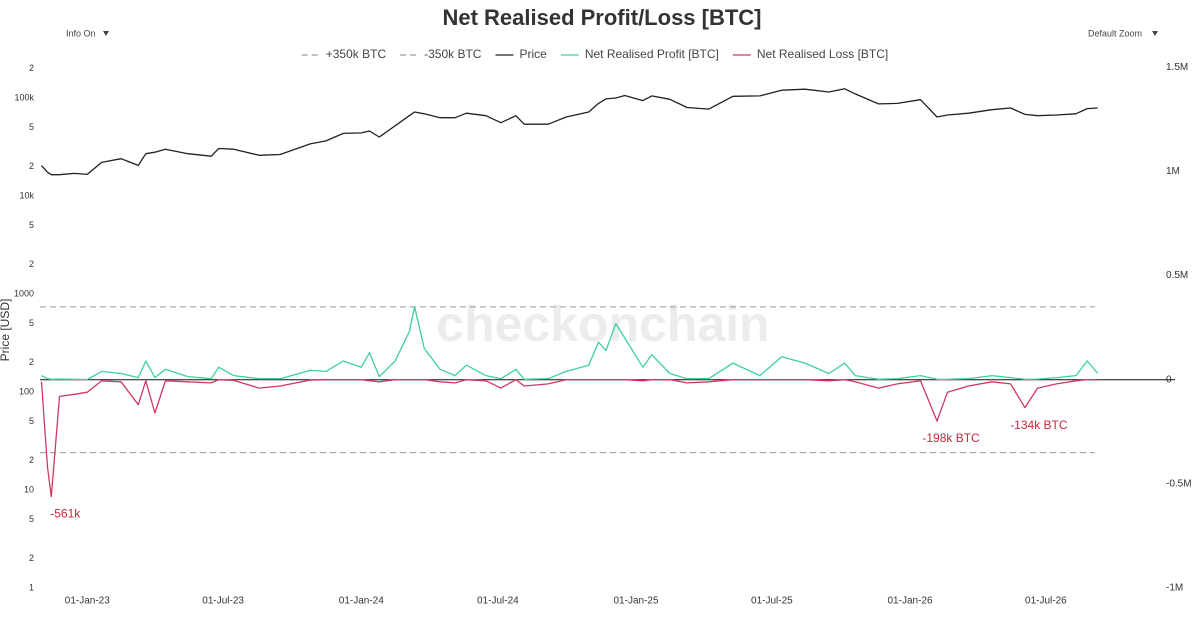 Image resolution: width=1200 pixels, height=623 pixels. I want to click on y2-tick-label: 1.5M, so click(1177, 67).